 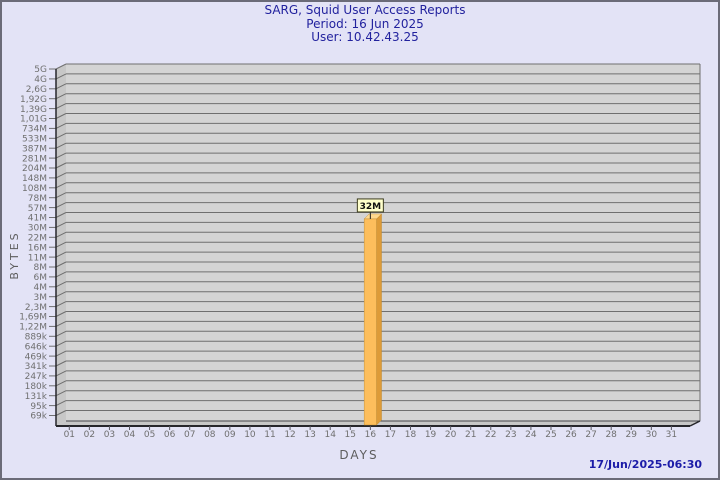 I want to click on x-tick-label: 31, so click(x=671, y=435).